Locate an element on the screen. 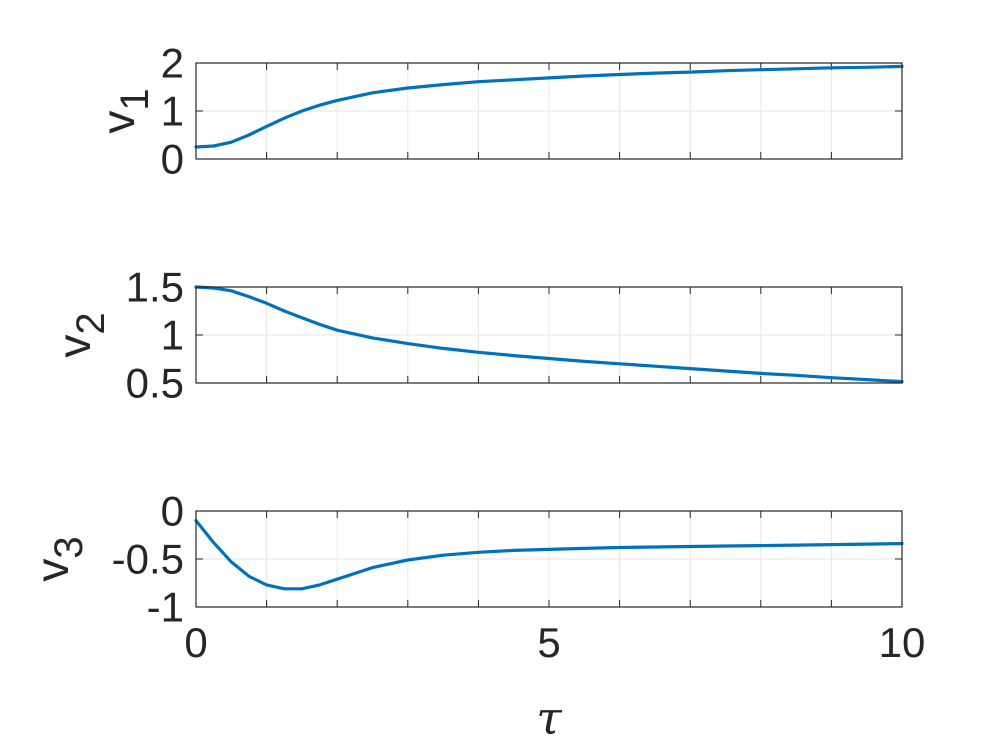 The image size is (996, 747). y-axis-label: v1 is located at coordinates (124, 110).